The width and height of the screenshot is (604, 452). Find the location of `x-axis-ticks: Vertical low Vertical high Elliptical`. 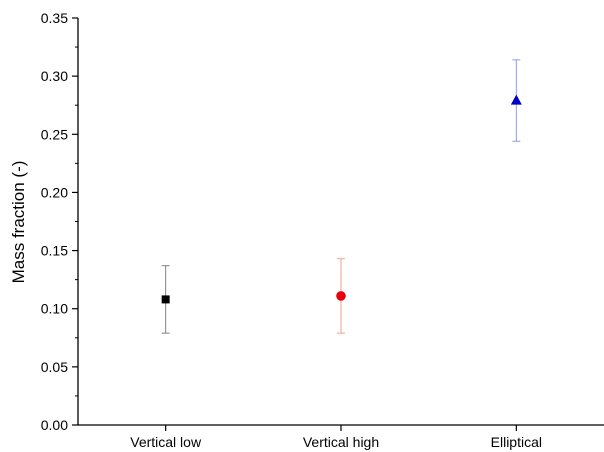

x-axis-ticks: Vertical low Vertical high Elliptical is located at coordinates (336, 437).